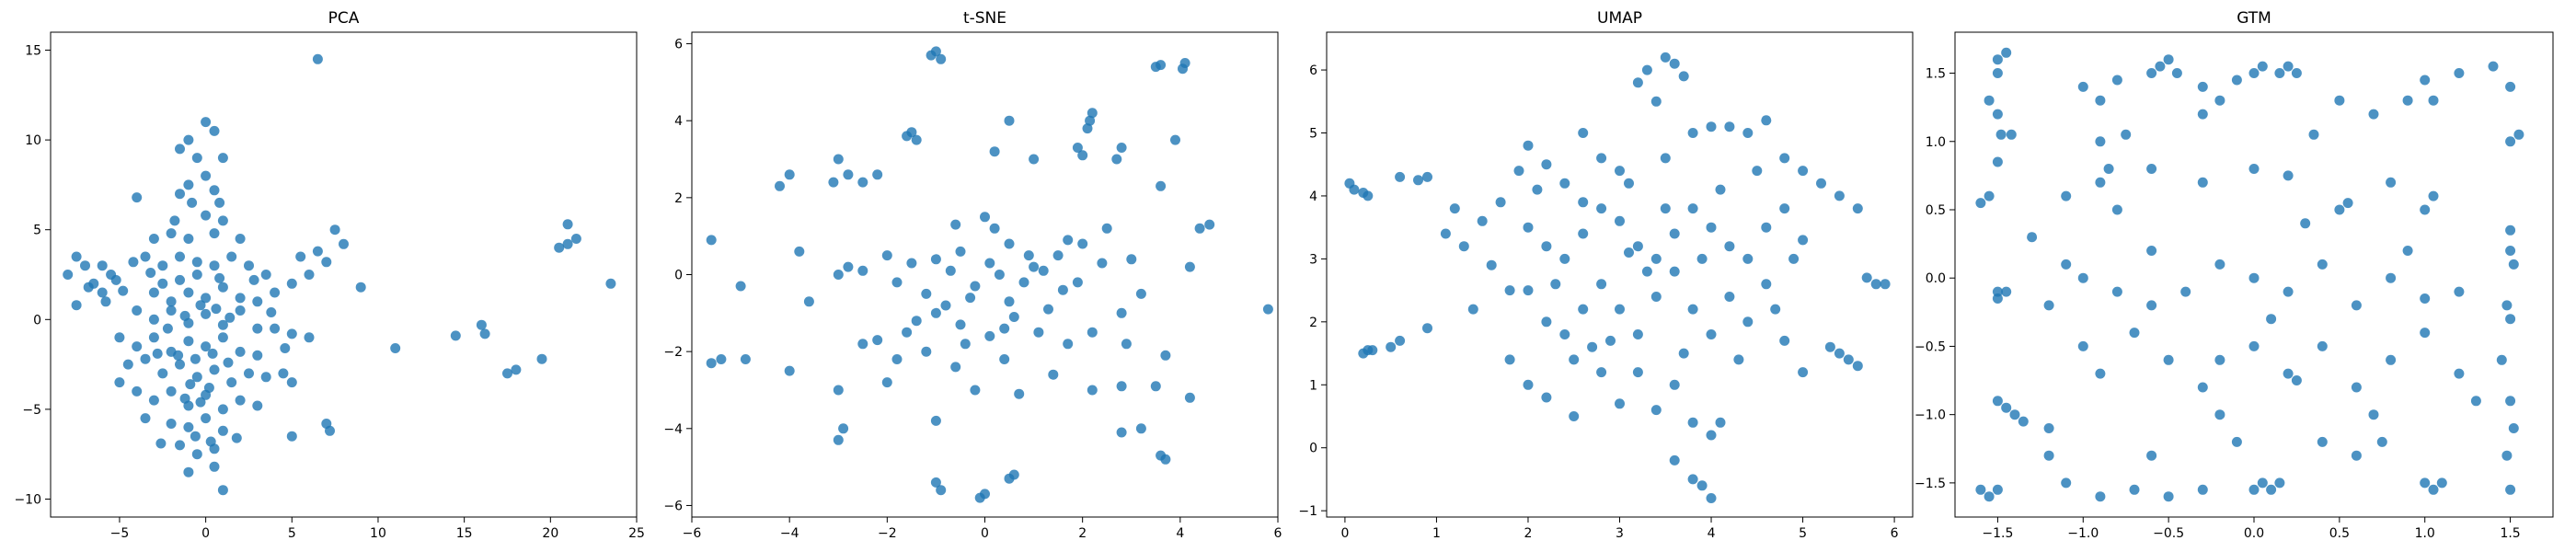  I want to click on x-tick-label: 0.0, so click(2254, 533).